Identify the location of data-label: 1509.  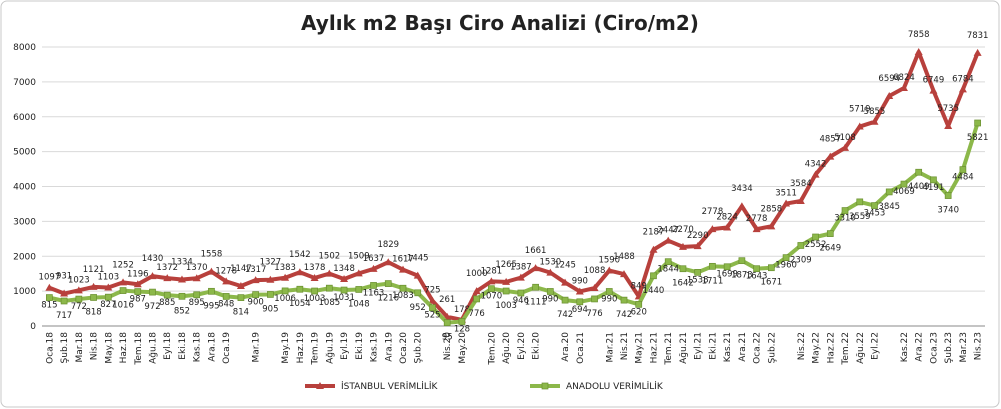
(359, 256).